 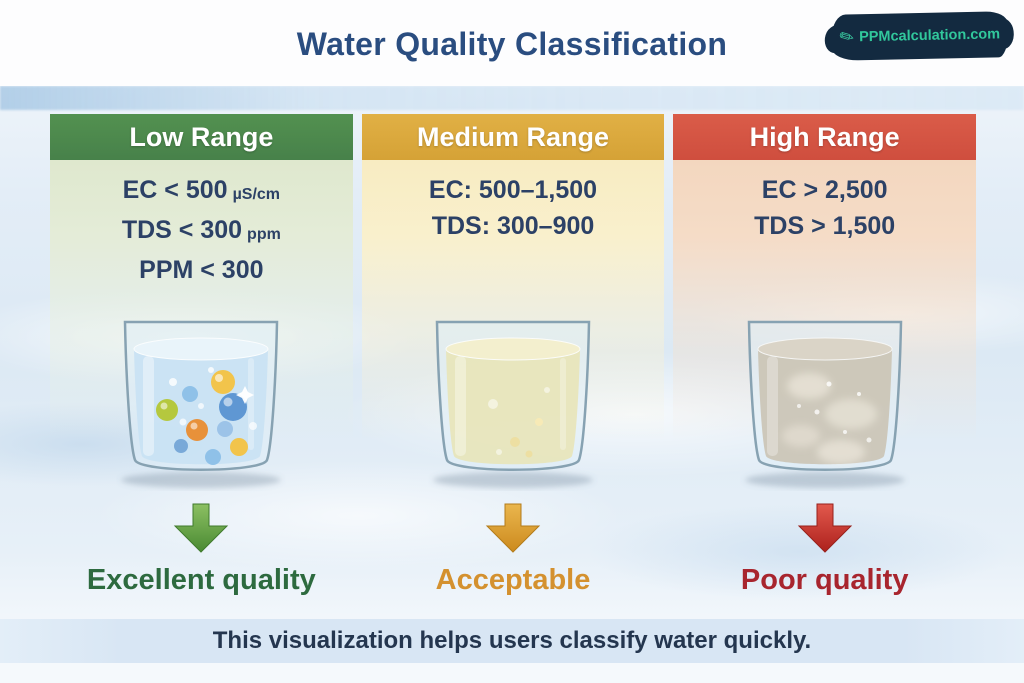 What do you see at coordinates (825, 137) in the screenshot?
I see `high-range-header: High Range` at bounding box center [825, 137].